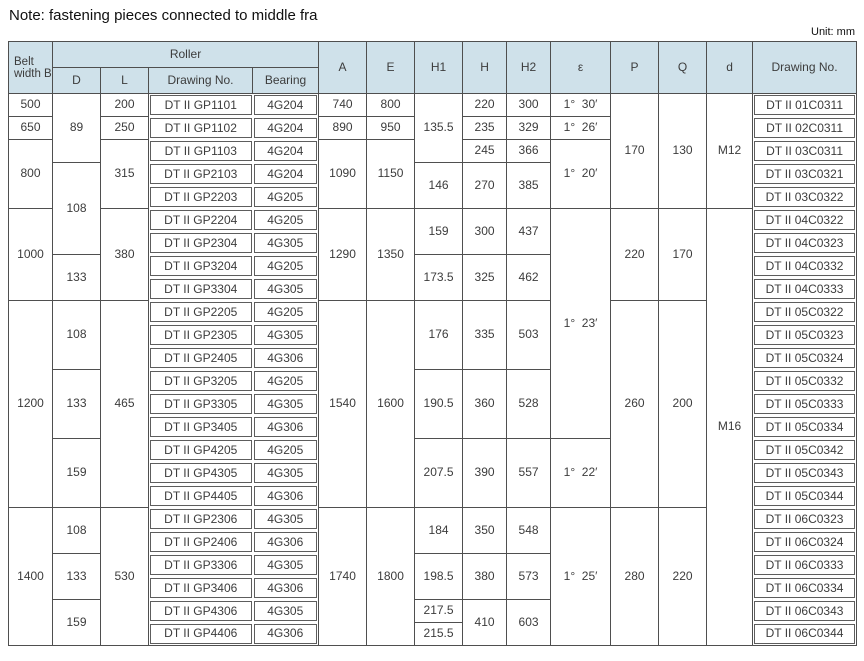  I want to click on cell-box: DT II GP4306, so click(201, 611).